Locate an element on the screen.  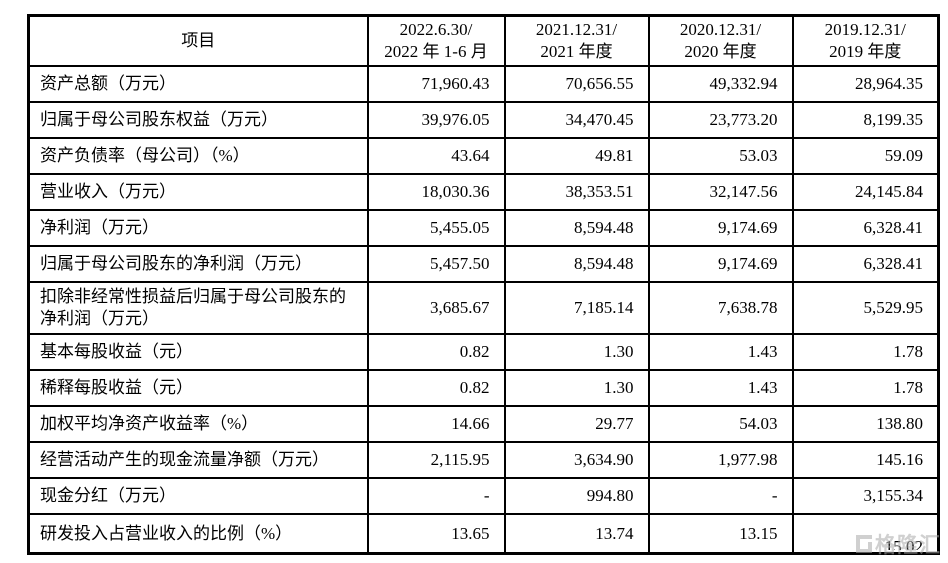
cell-value: 994.80 is located at coordinates (576, 496).